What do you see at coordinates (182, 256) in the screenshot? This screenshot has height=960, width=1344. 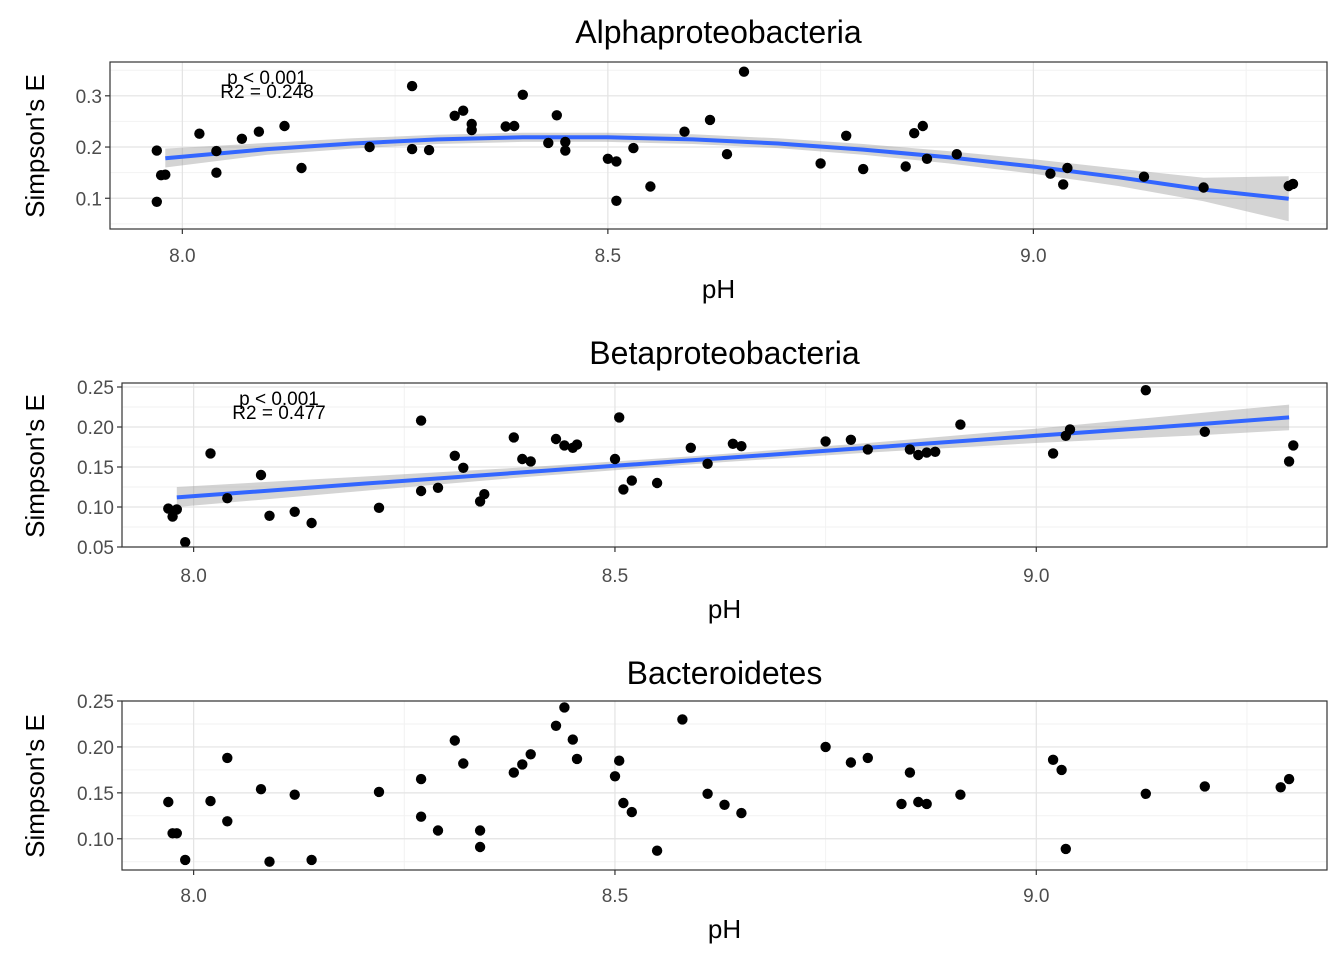 I see `x-tick-label: 8.0` at bounding box center [182, 256].